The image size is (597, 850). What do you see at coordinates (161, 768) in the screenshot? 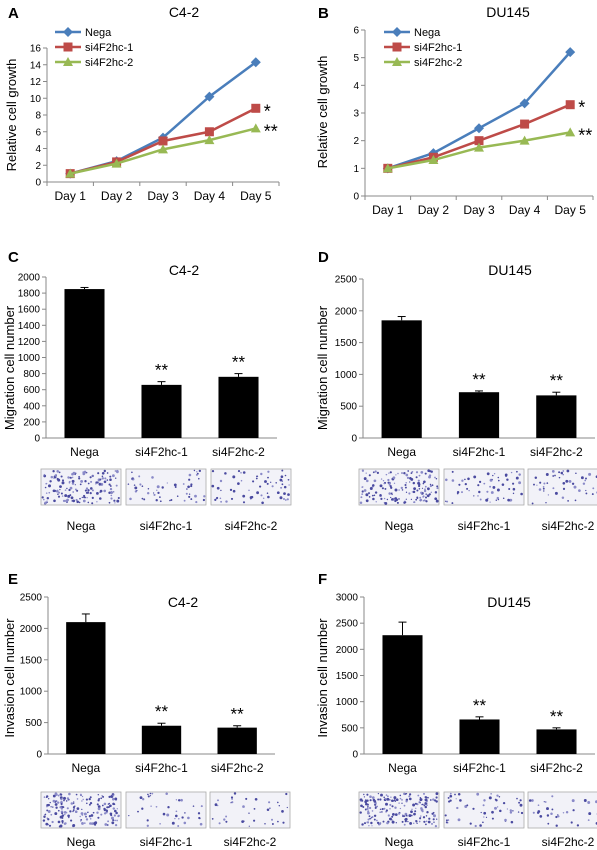
I see `x-tick-label: si4F2hc-1` at bounding box center [161, 768].